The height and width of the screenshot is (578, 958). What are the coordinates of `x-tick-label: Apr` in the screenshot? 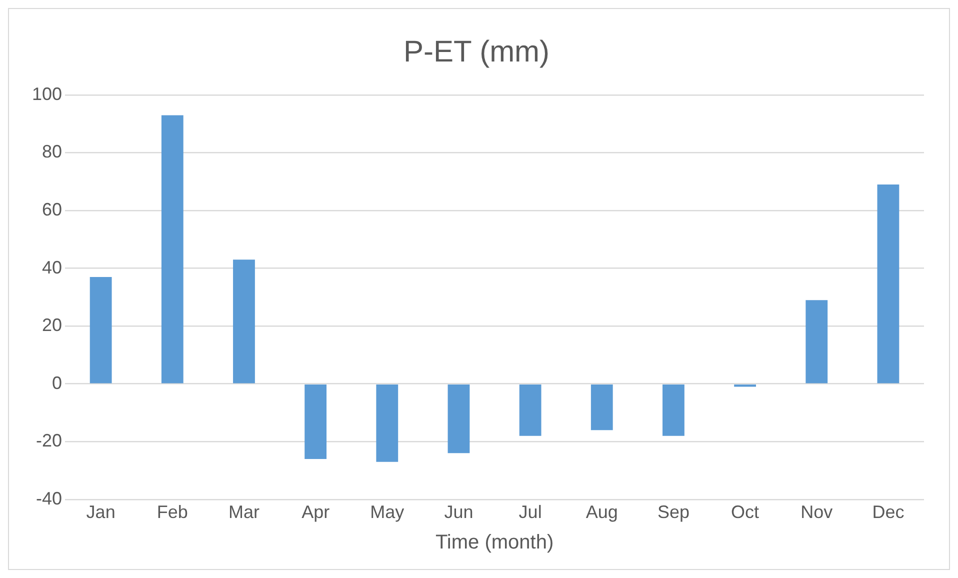 It's located at (316, 512).